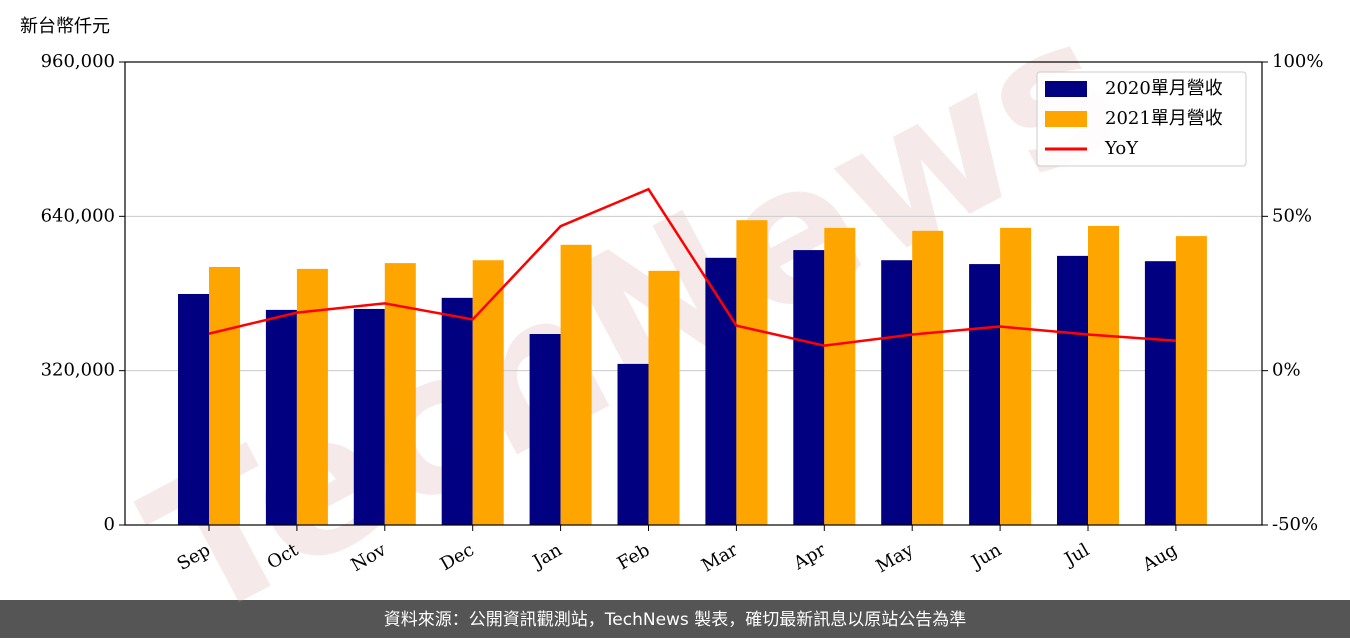 The width and height of the screenshot is (1350, 642). Describe the element at coordinates (78, 370) in the screenshot. I see `y-tick-label: 320,000` at that location.